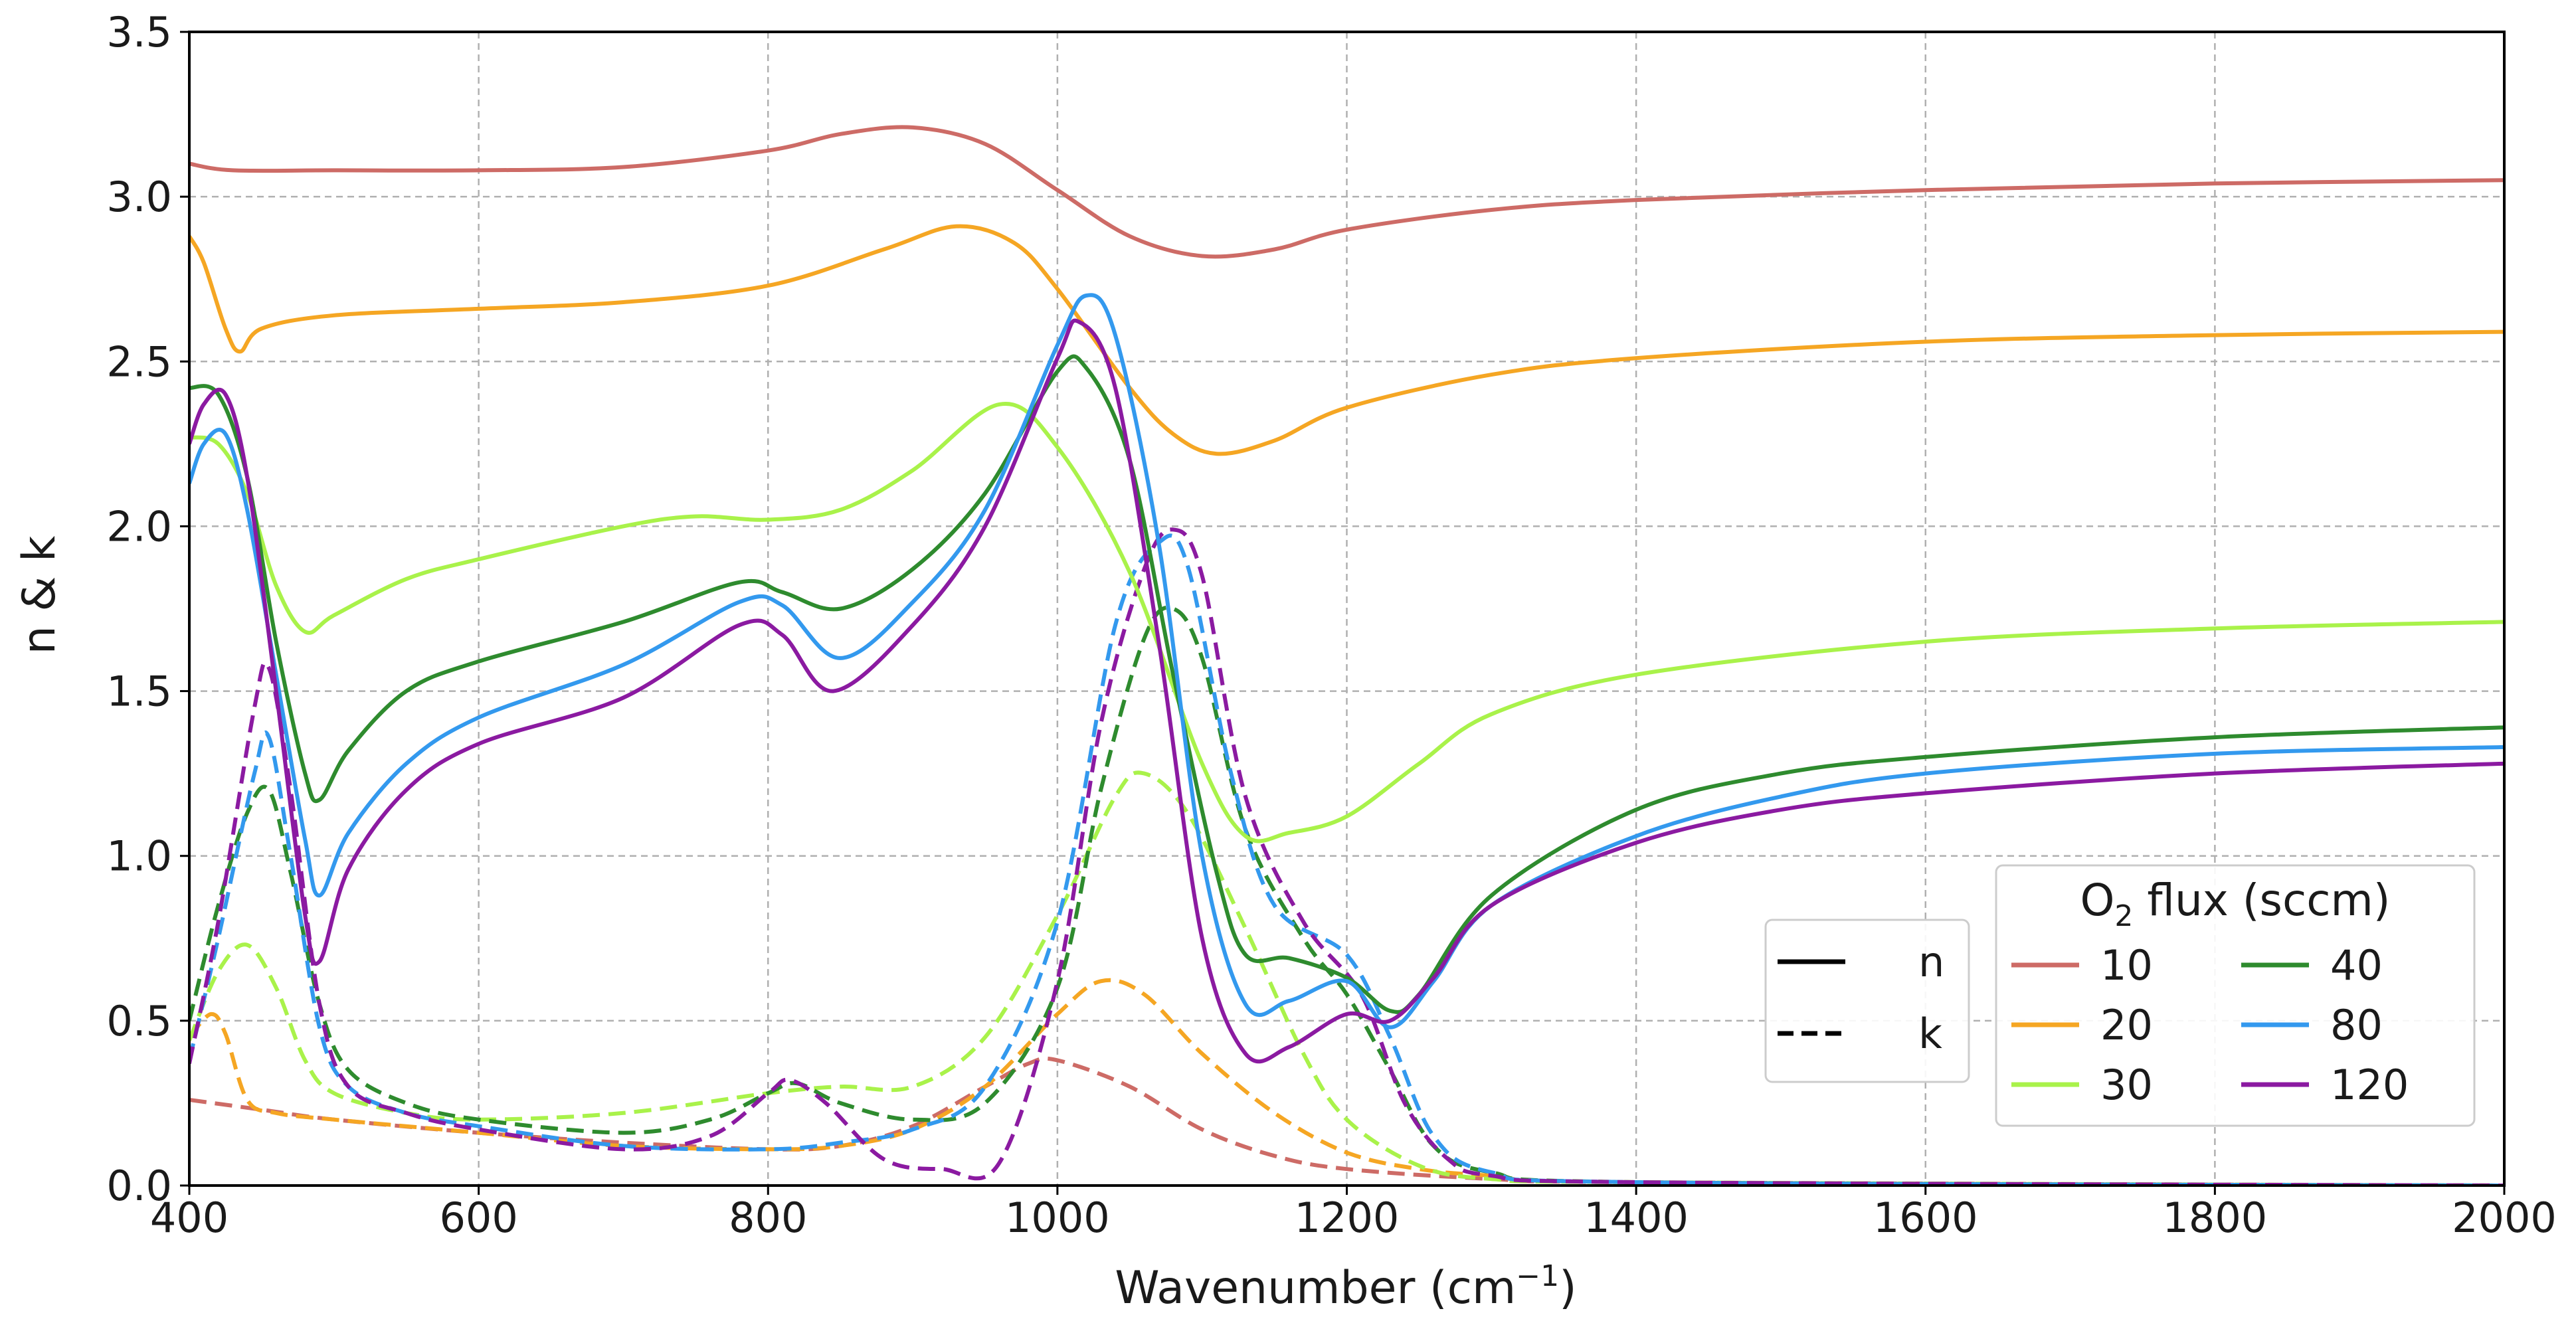 The height and width of the screenshot is (1323, 2576). I want to click on flux-legend-title-suffix: flux (sccm), so click(2261, 901).